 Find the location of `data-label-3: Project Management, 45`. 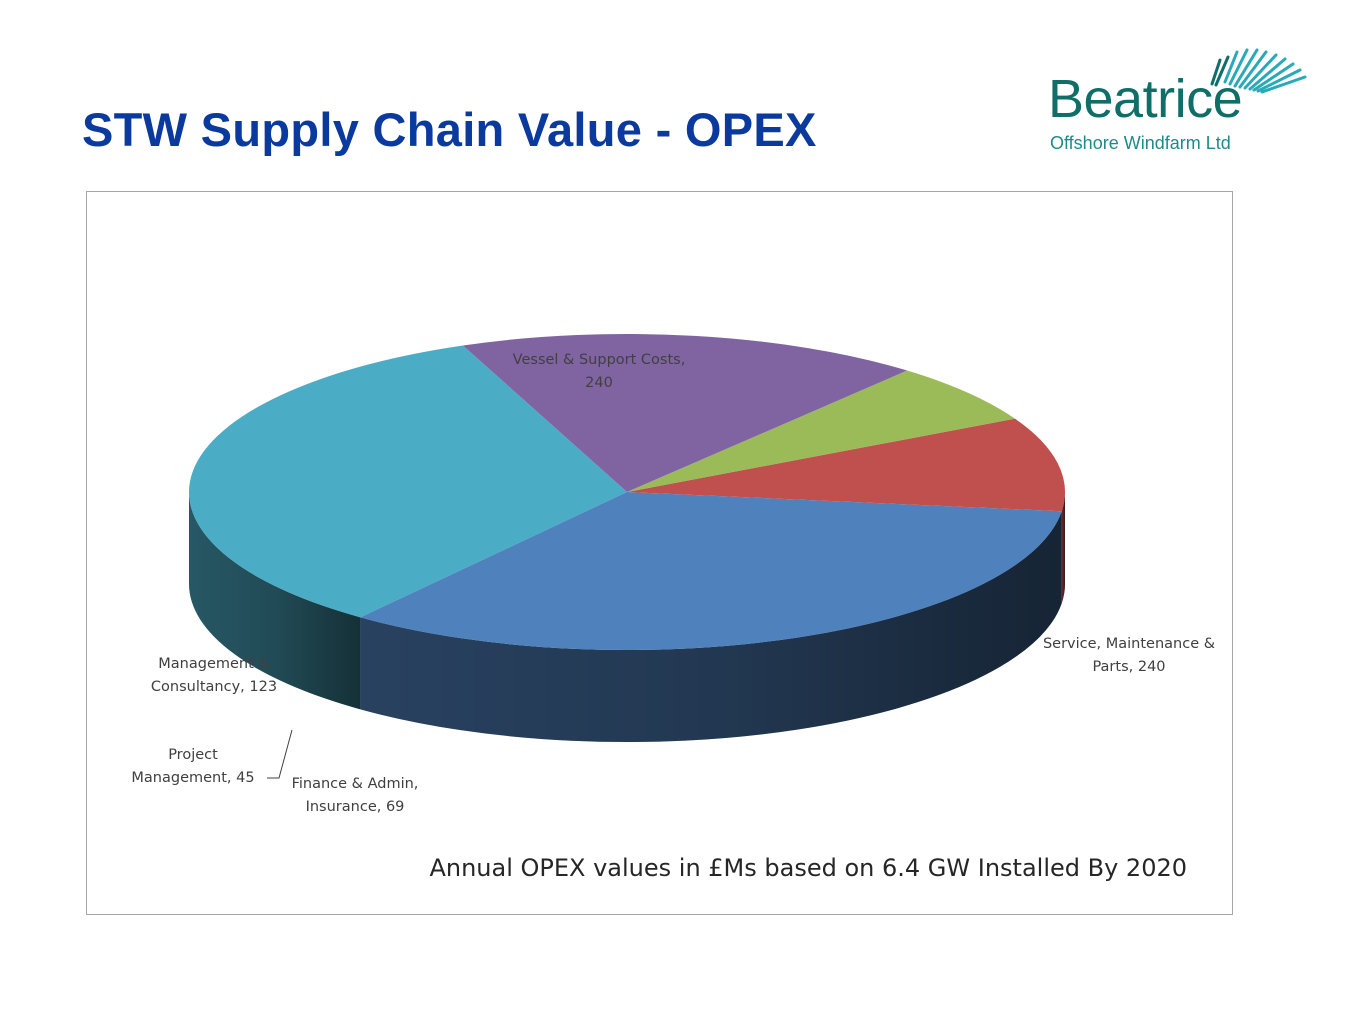

data-label-3: Project Management, 45 is located at coordinates (192, 766).